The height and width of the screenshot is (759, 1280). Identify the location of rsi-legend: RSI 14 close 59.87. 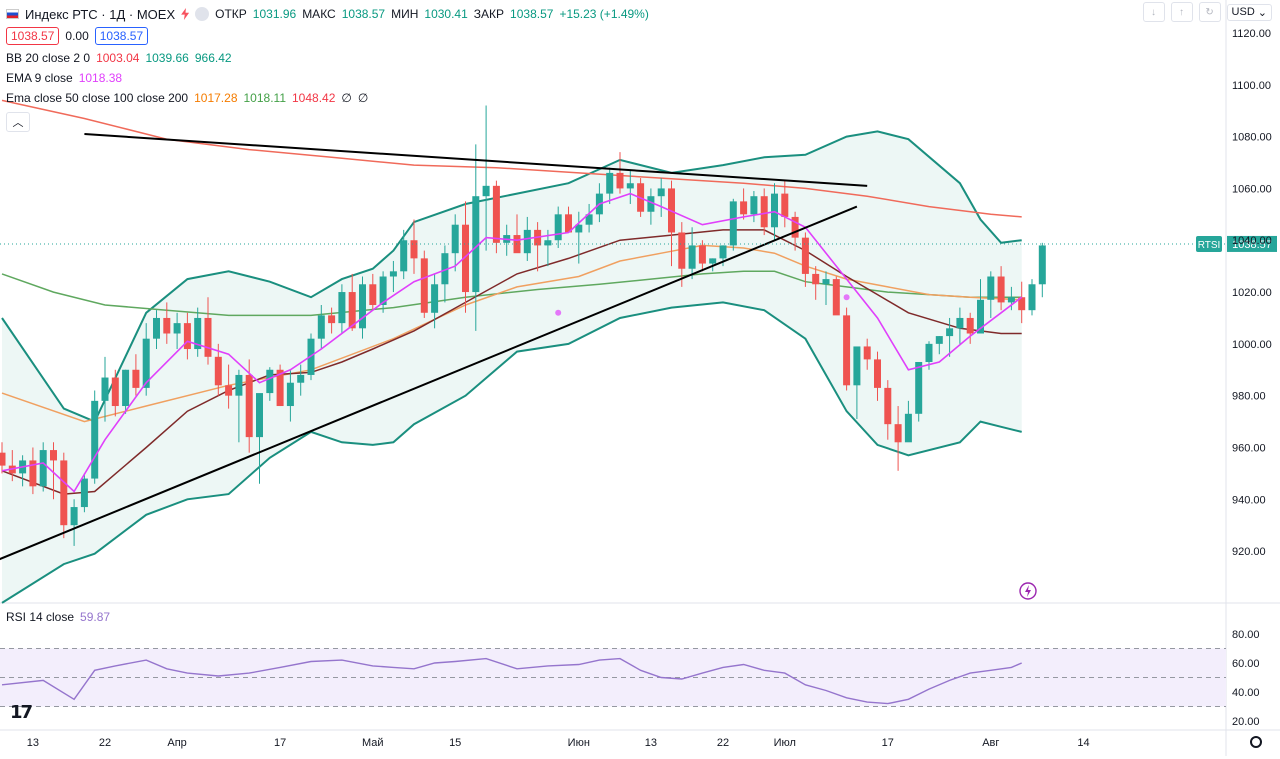
(58, 617).